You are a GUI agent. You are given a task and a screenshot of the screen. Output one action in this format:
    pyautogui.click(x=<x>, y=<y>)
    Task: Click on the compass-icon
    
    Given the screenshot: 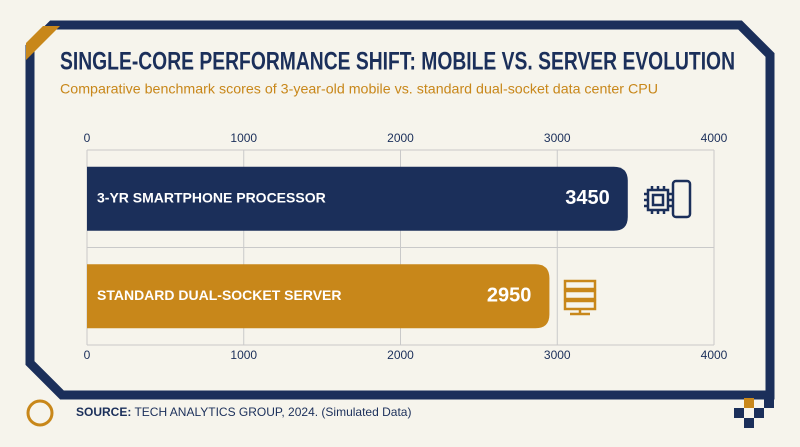 What is the action you would take?
    pyautogui.click(x=40, y=413)
    